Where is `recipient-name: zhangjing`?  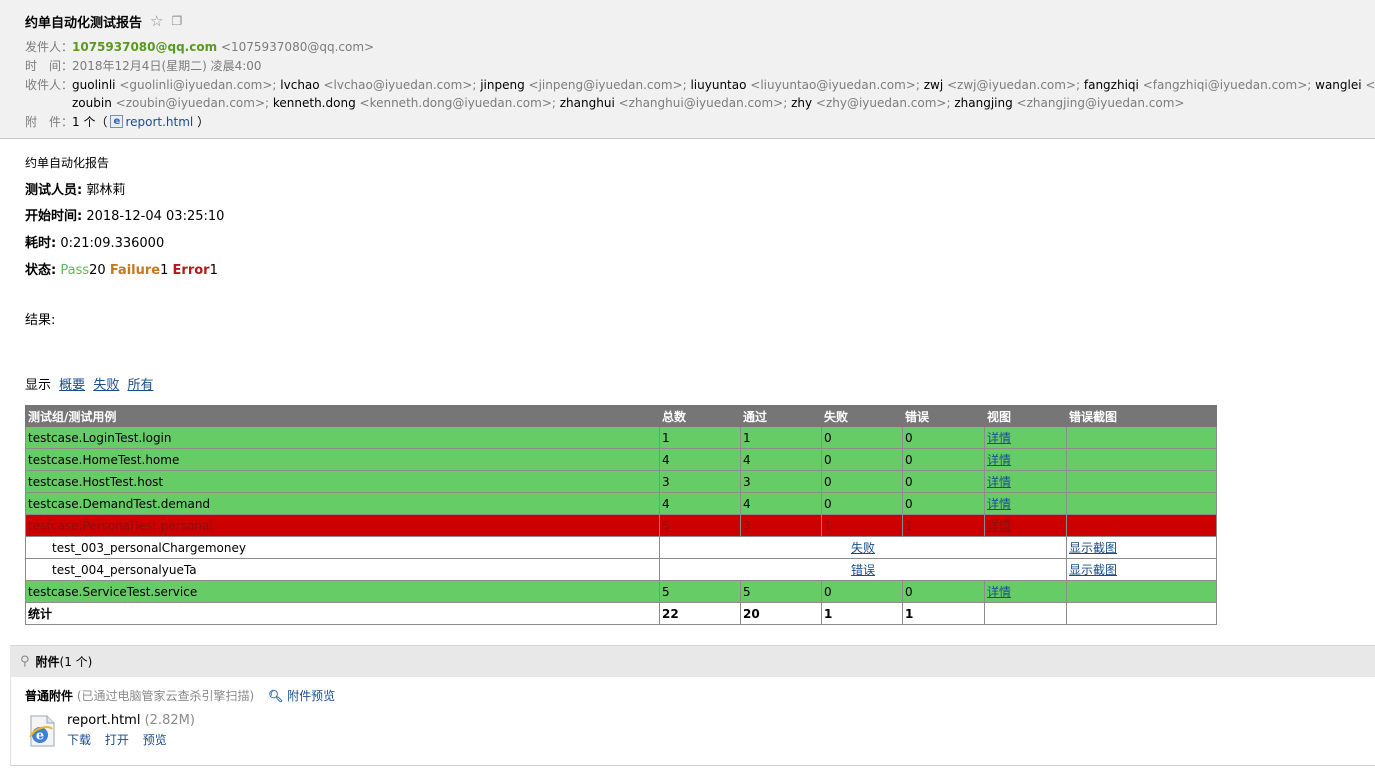 recipient-name: zhangjing is located at coordinates (983, 103).